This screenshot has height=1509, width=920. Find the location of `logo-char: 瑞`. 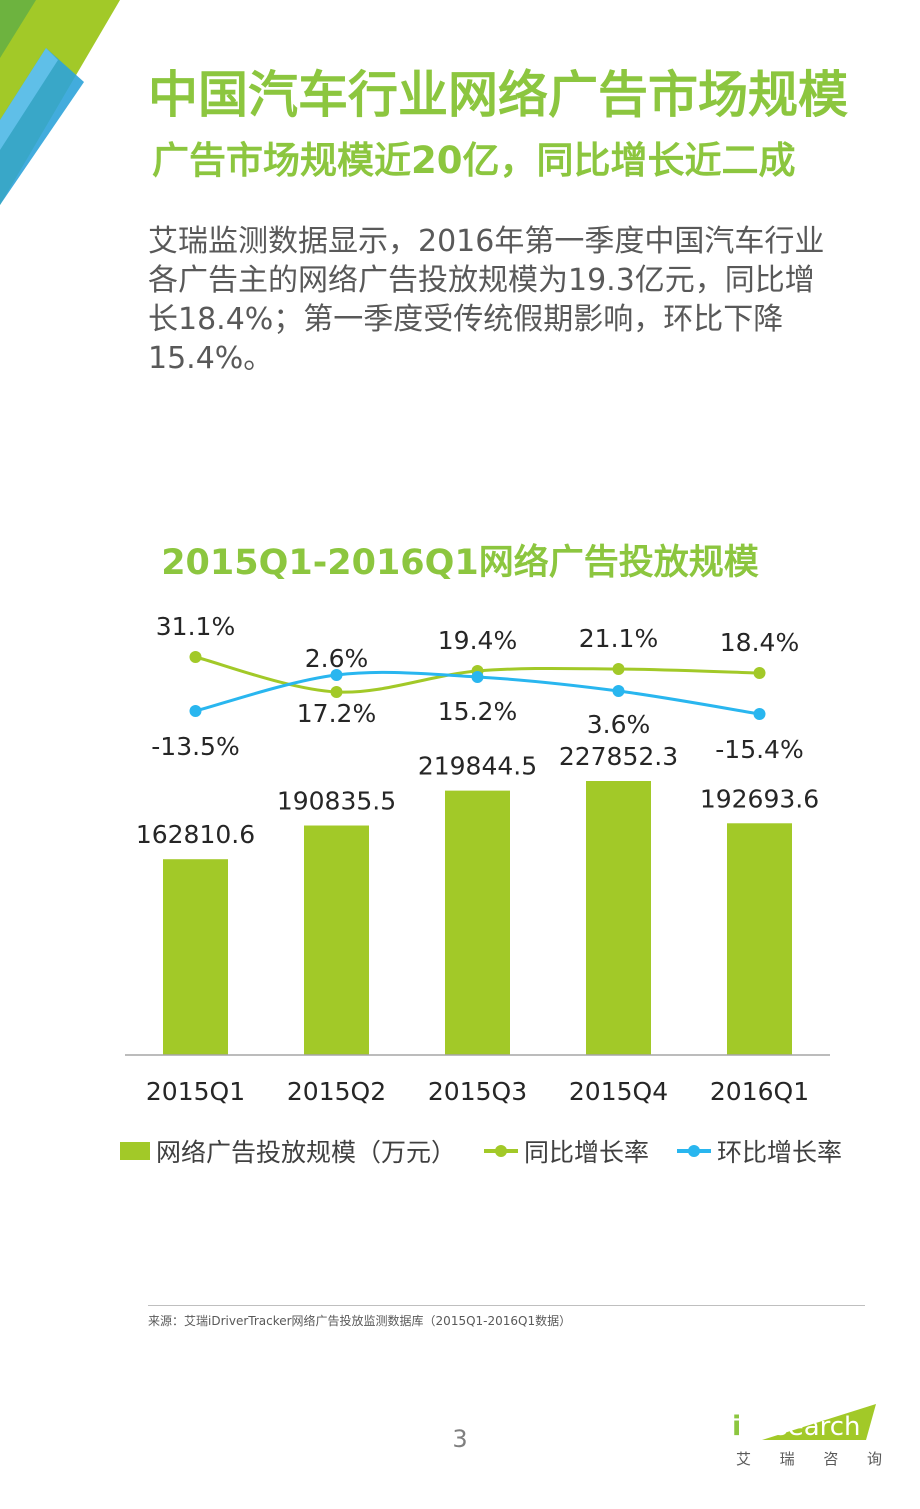

logo-char: 瑞 is located at coordinates (787, 1459).